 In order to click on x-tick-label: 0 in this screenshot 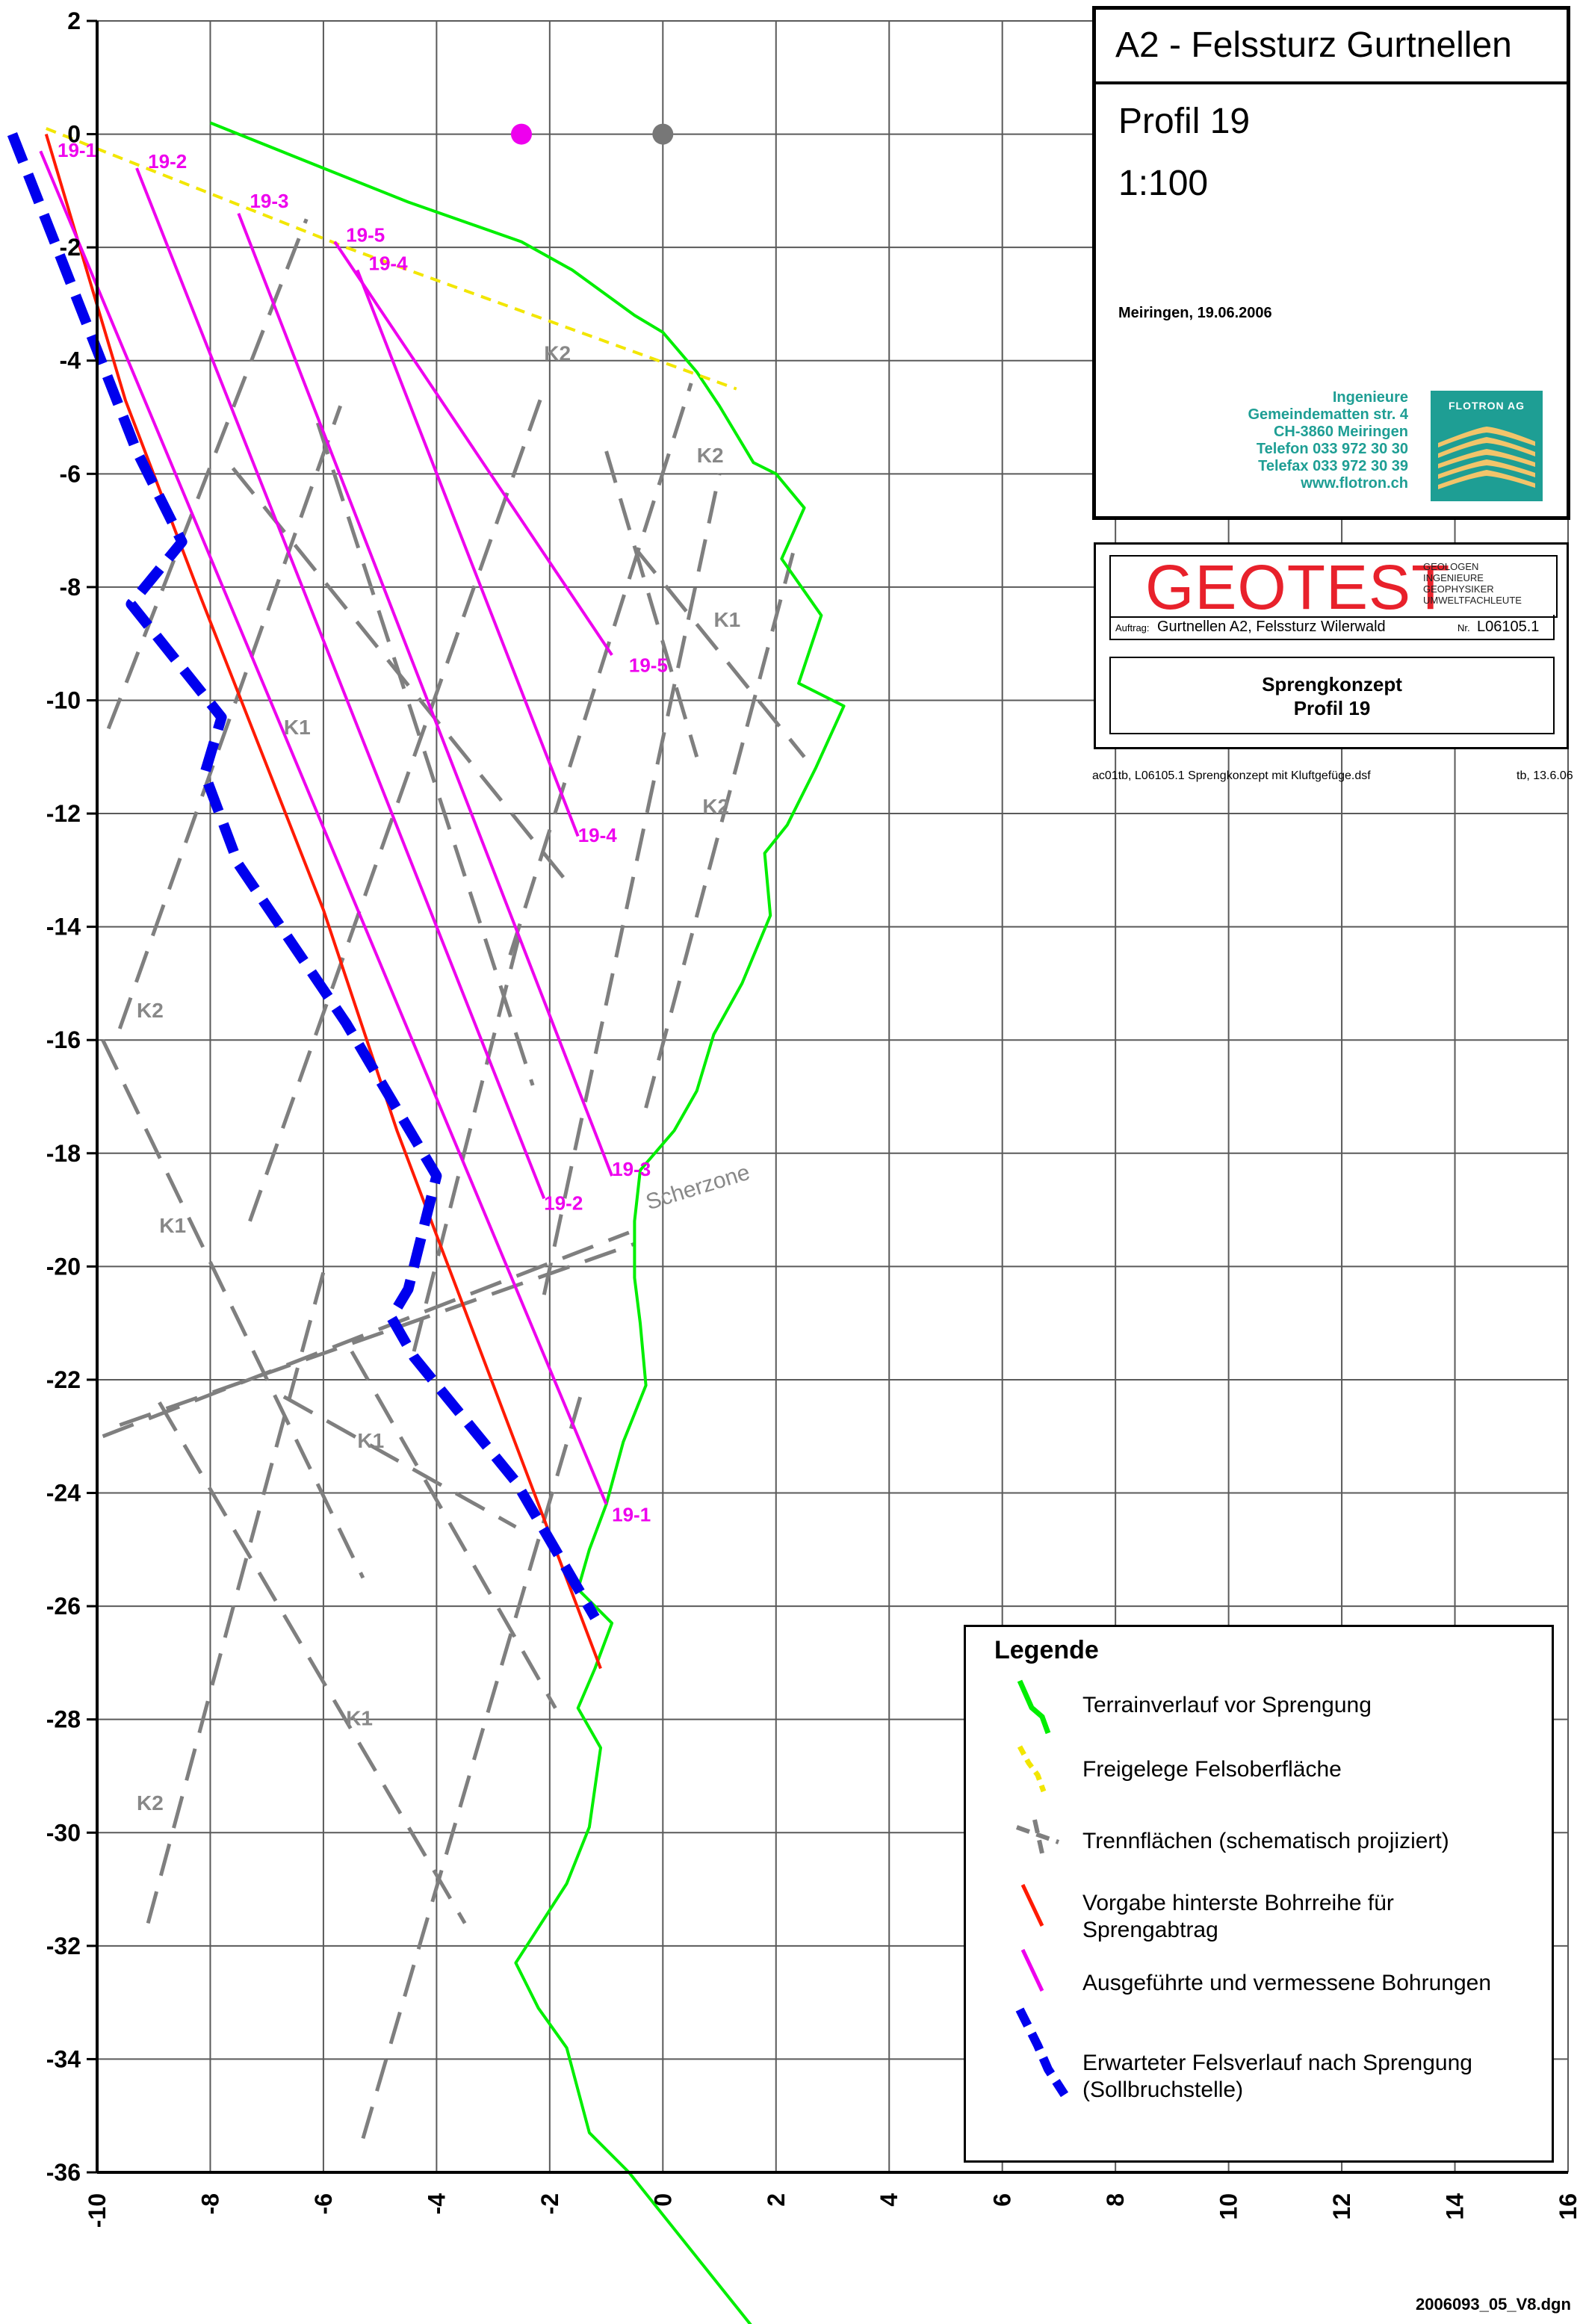, I will do `click(662, 2200)`.